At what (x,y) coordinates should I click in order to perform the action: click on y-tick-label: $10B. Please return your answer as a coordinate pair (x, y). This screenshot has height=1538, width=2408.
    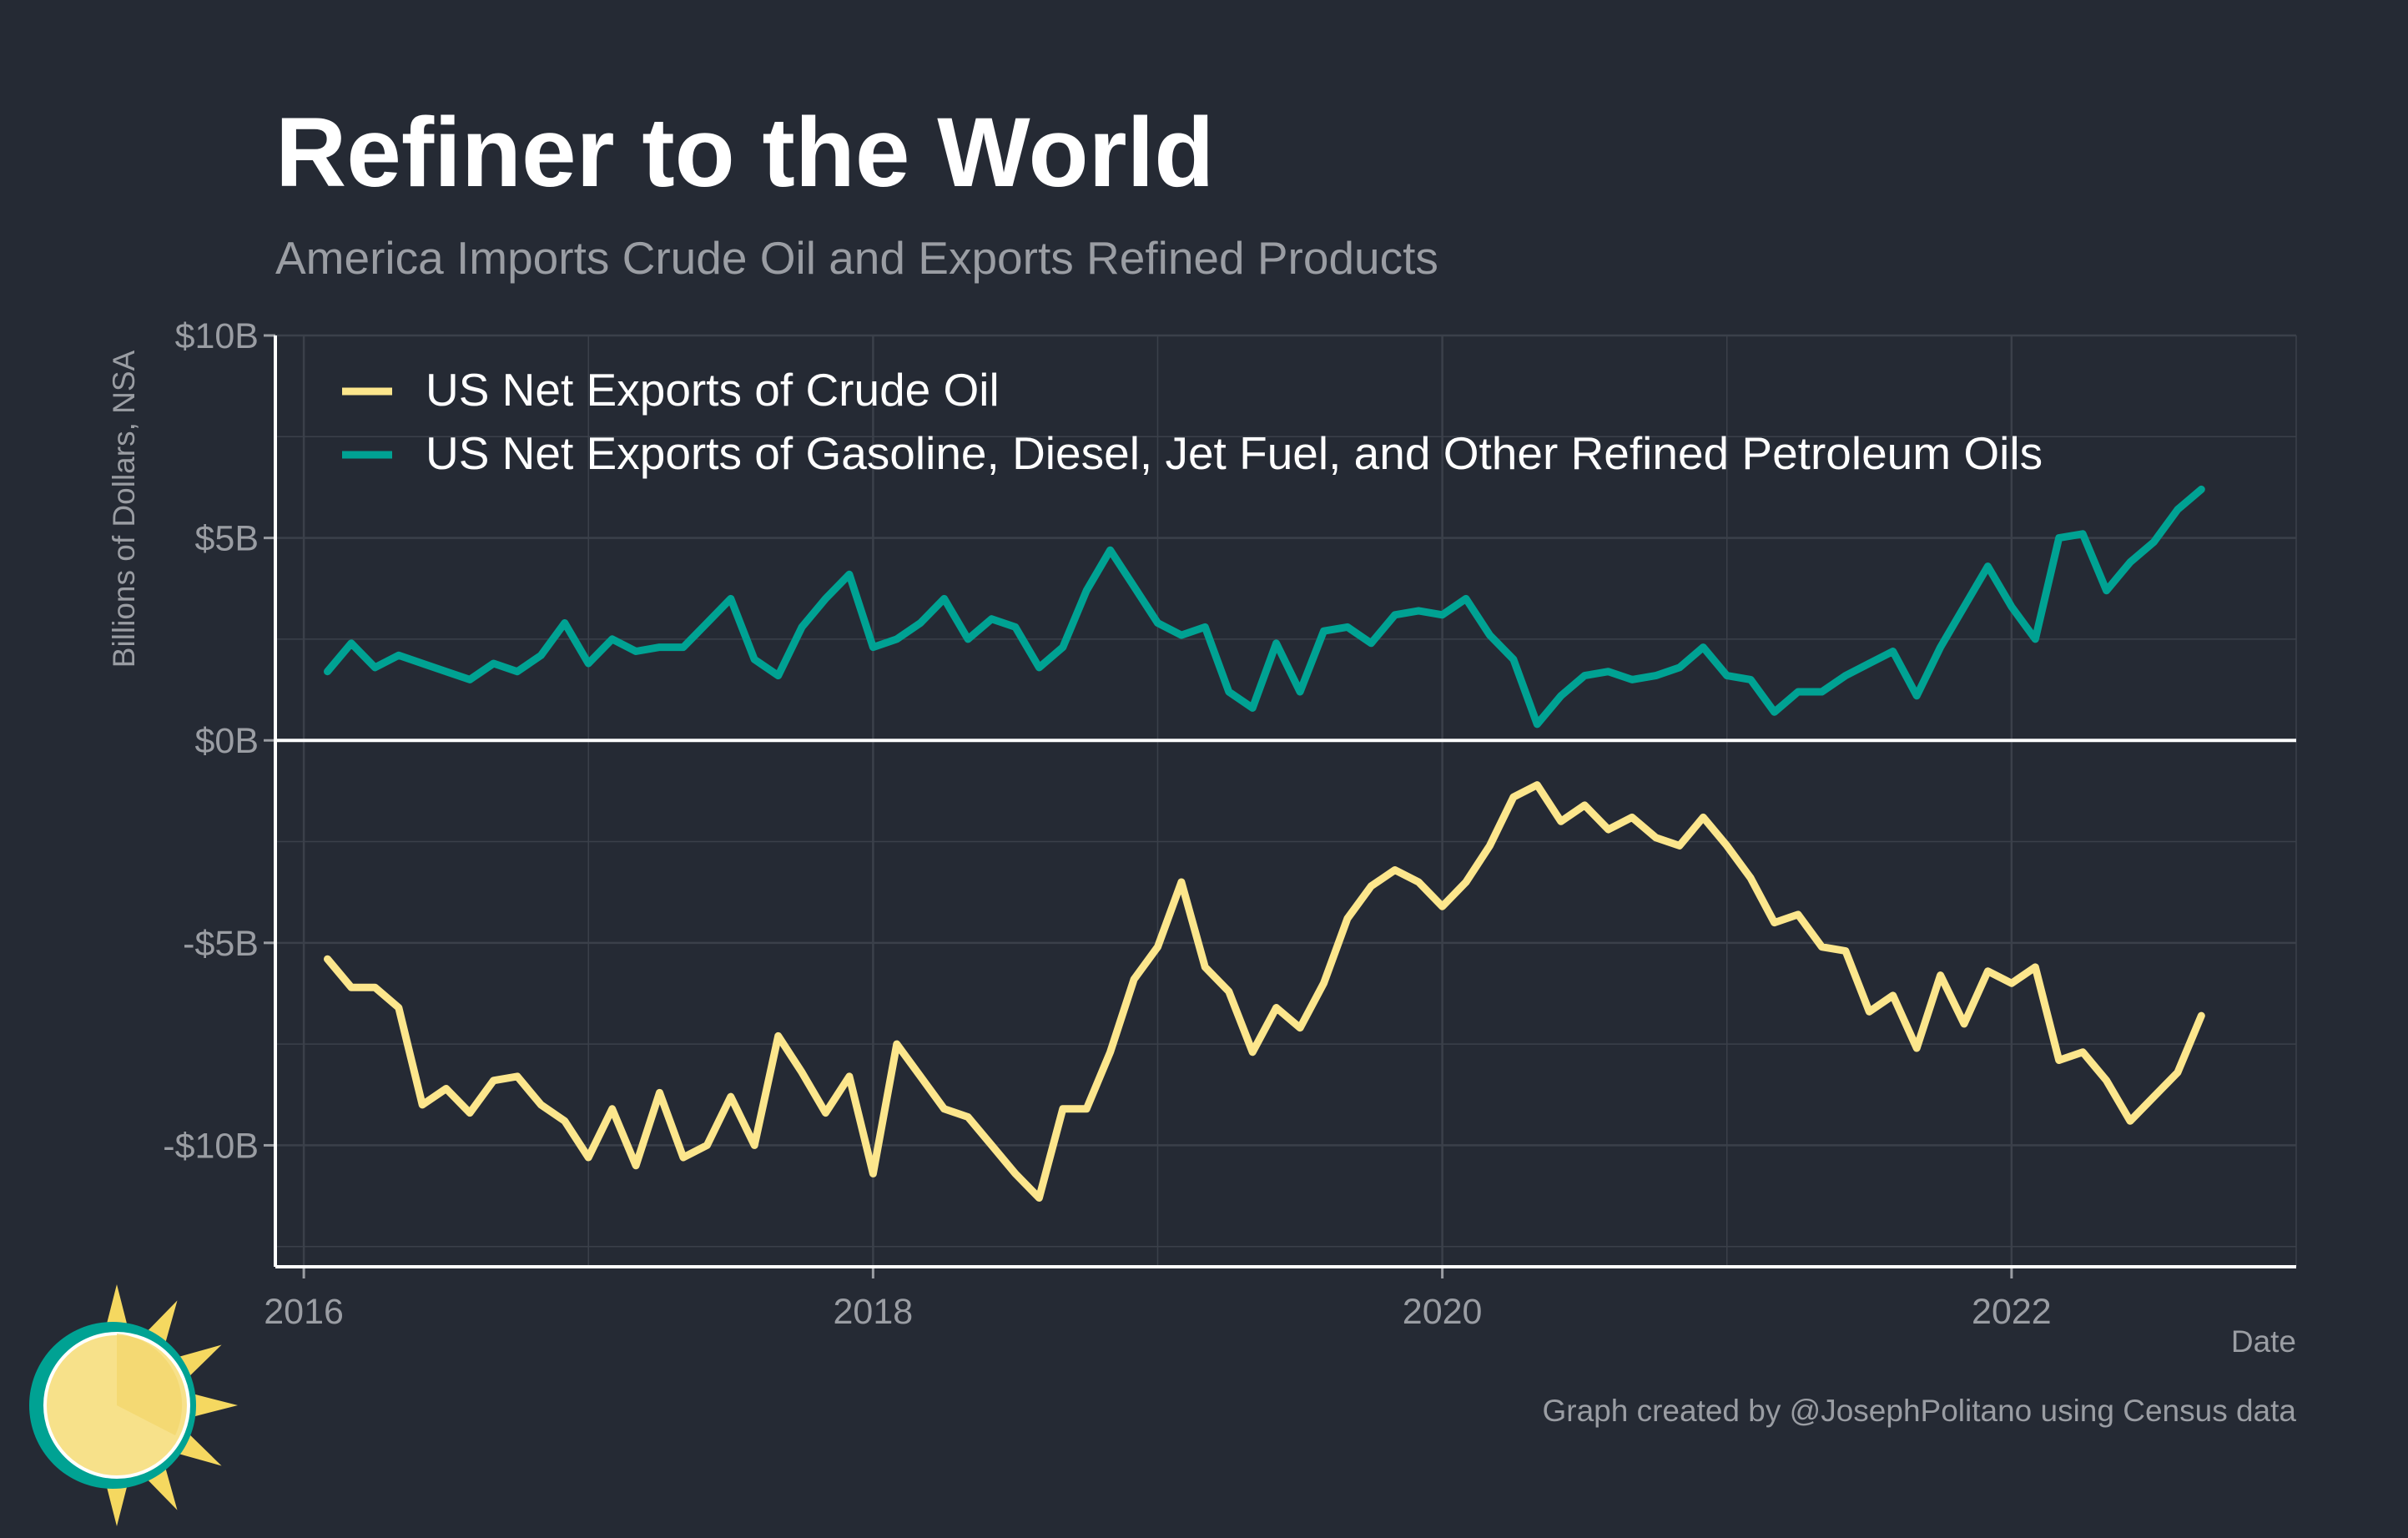
    Looking at the image, I should click on (217, 336).